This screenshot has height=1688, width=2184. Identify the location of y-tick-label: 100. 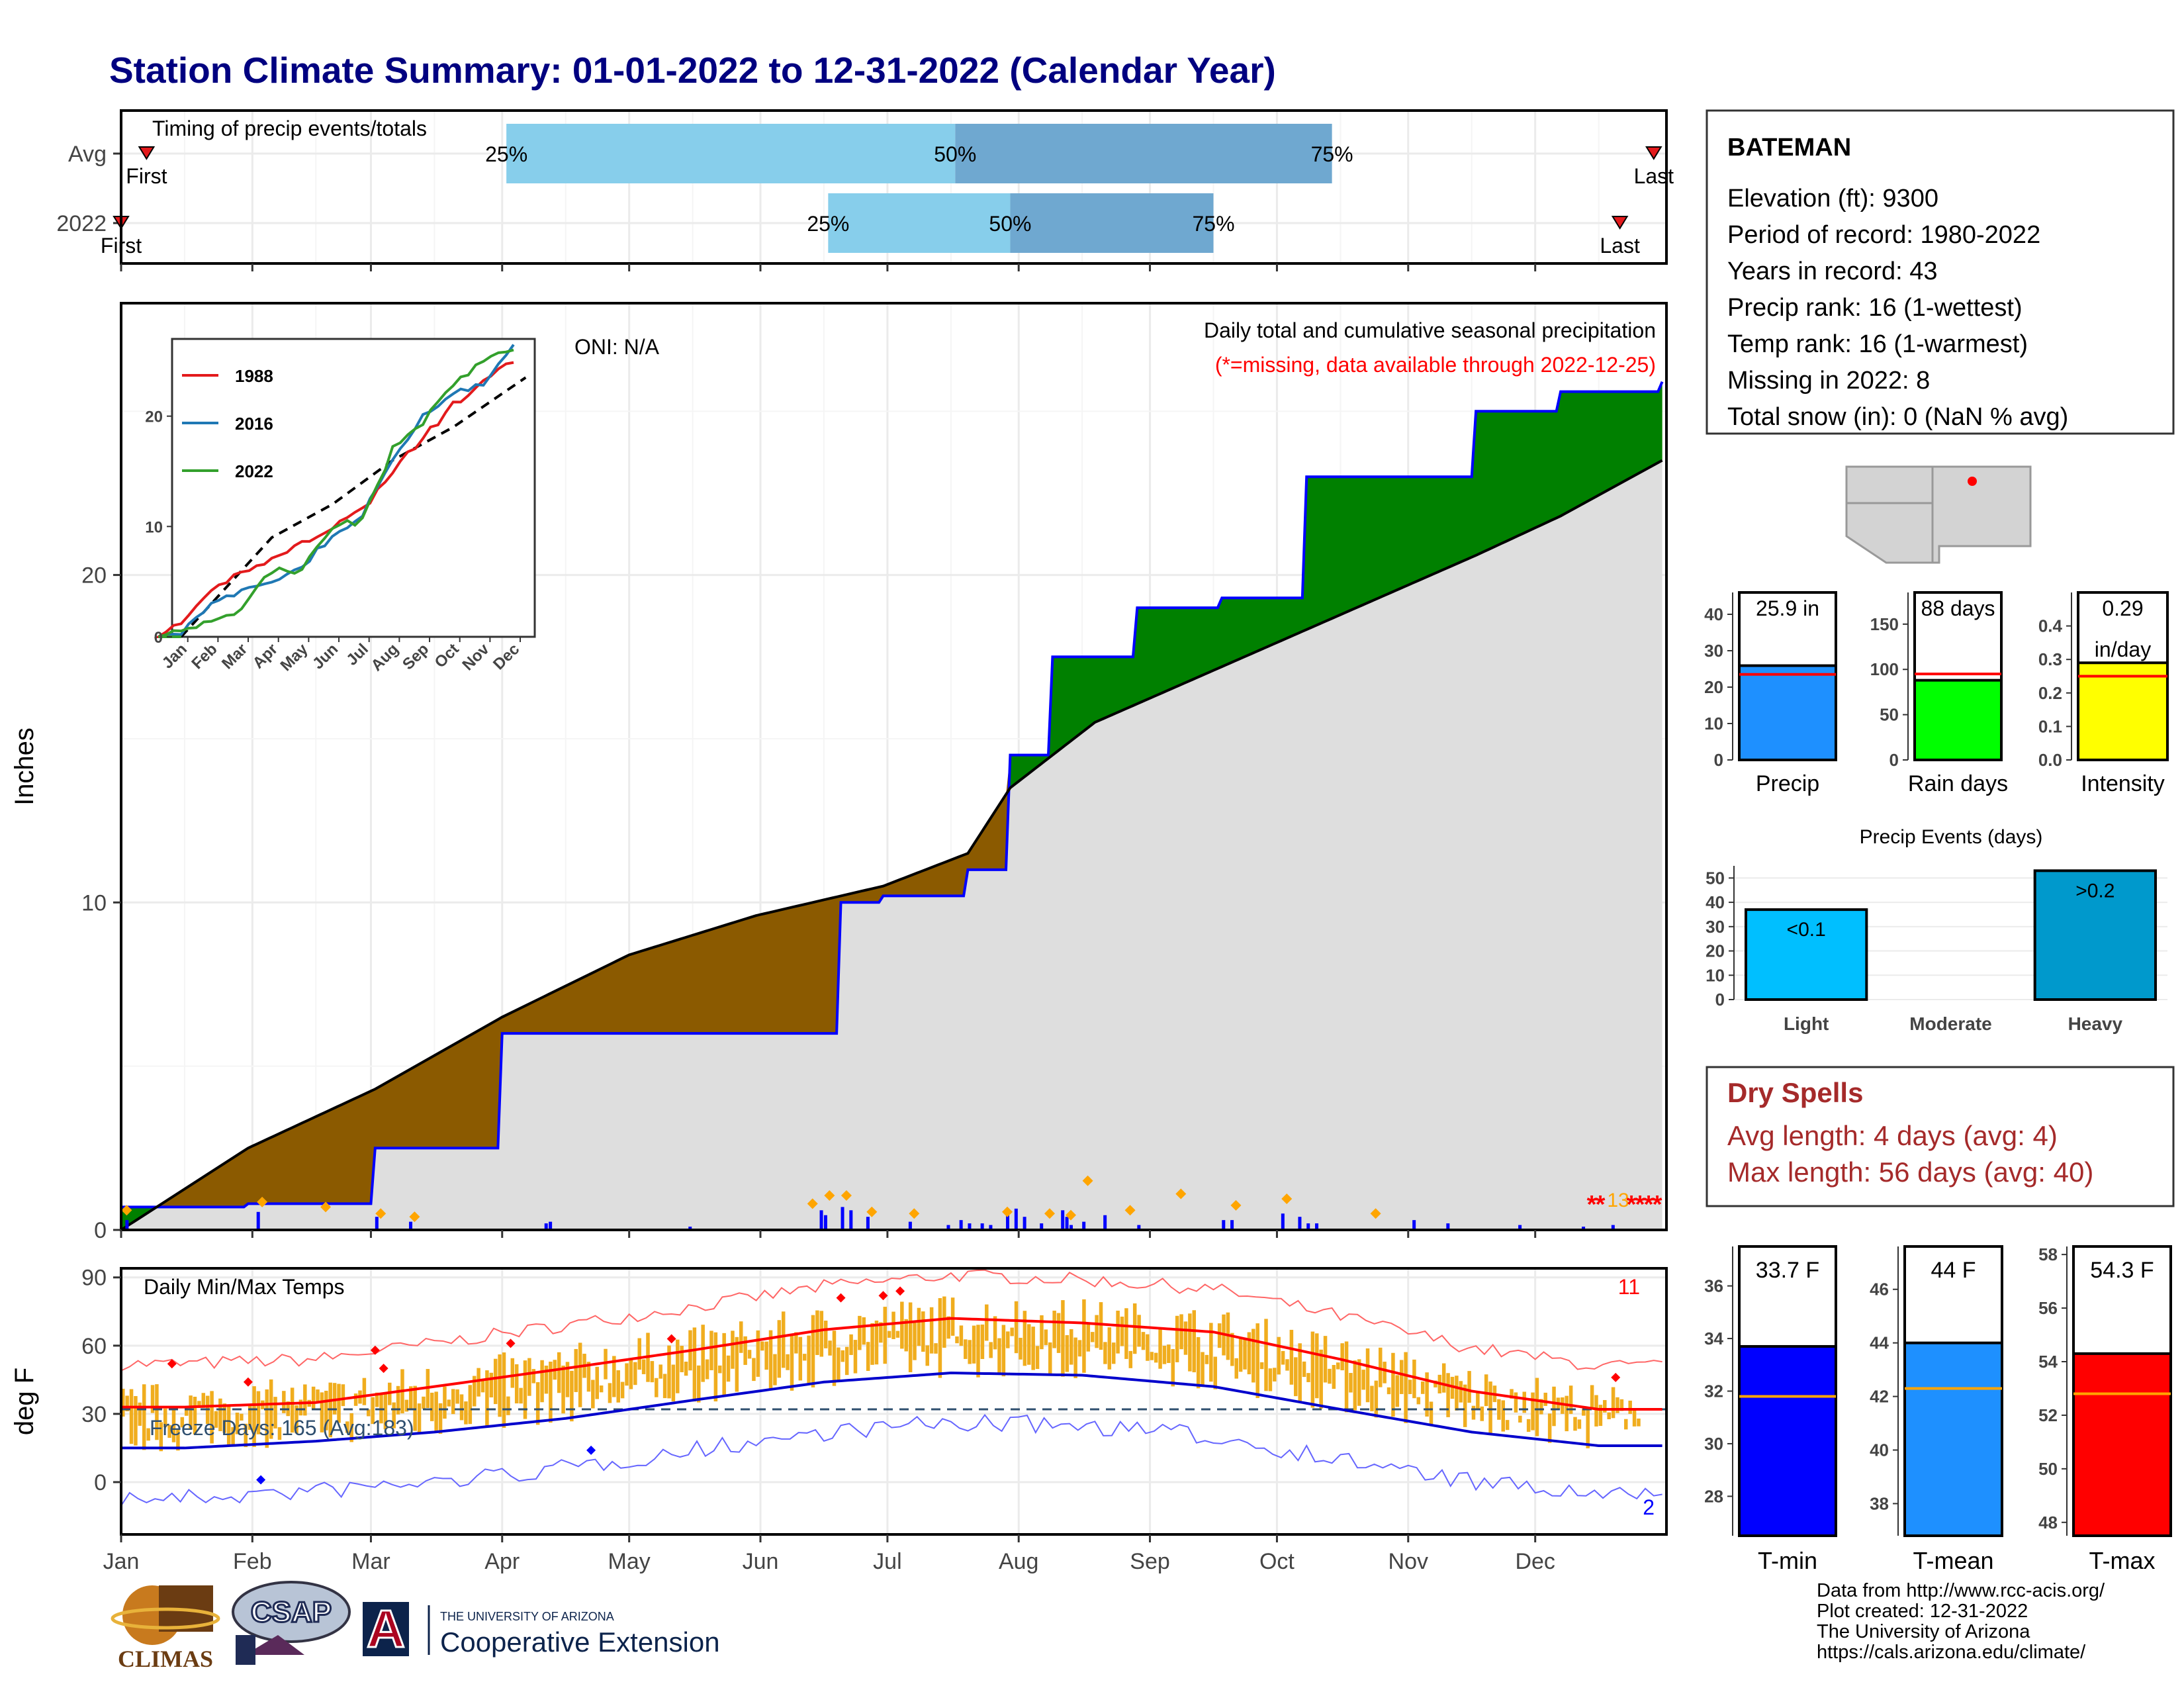
(1885, 669).